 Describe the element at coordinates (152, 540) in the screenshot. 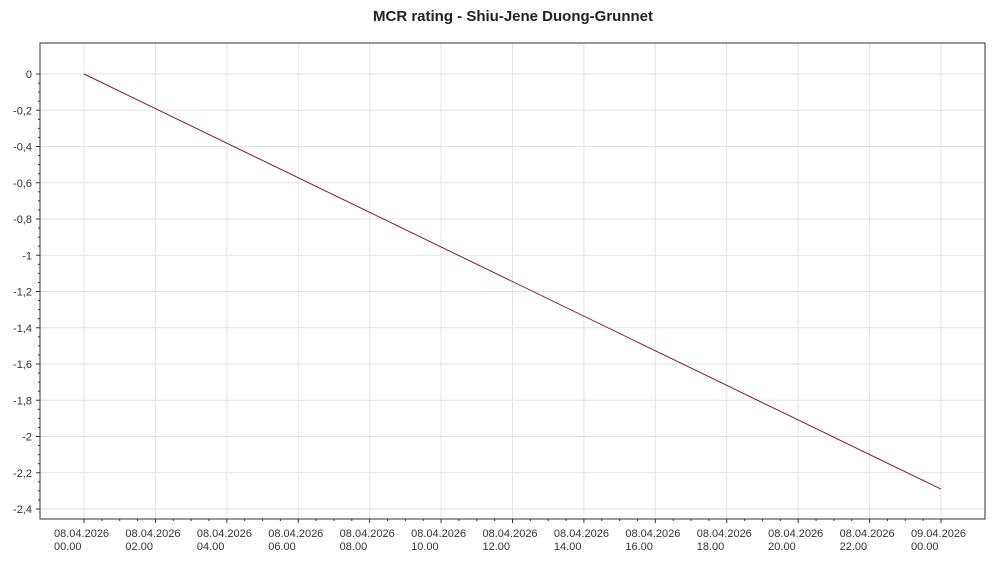

I see `x-tick-label: 08.04.2026 02.00` at that location.